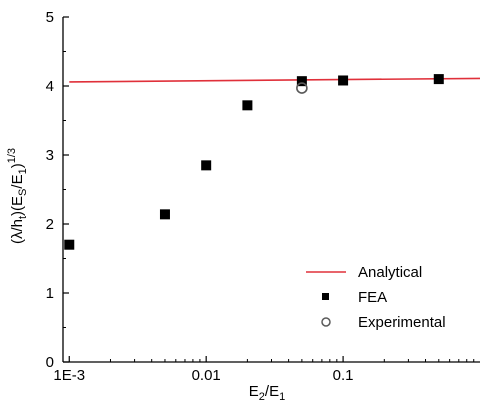  Describe the element at coordinates (57, 190) in the screenshot. I see `y-axis: 0 1 2 3 4 5` at that location.